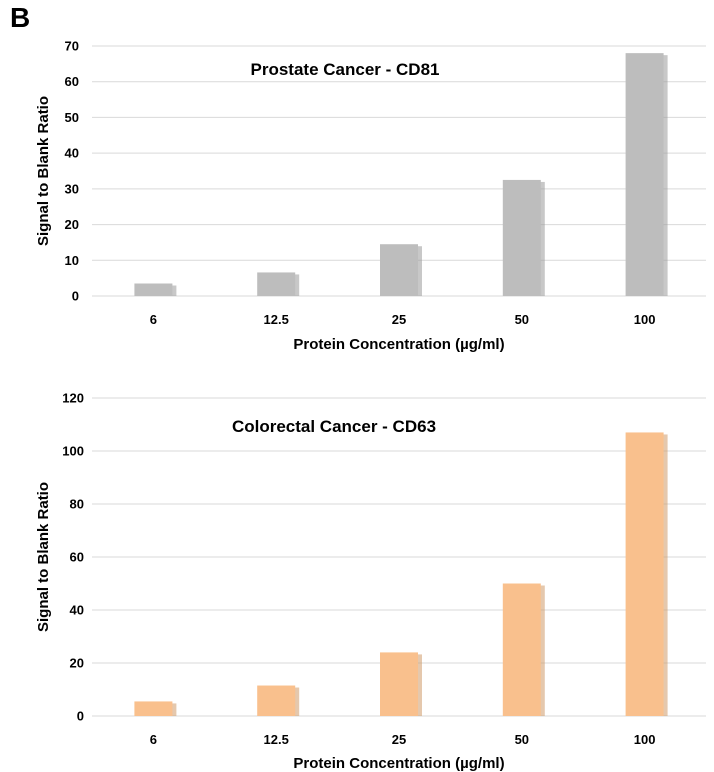 This screenshot has height=772, width=714. What do you see at coordinates (72, 260) in the screenshot?
I see `y-tick-label: 10` at bounding box center [72, 260].